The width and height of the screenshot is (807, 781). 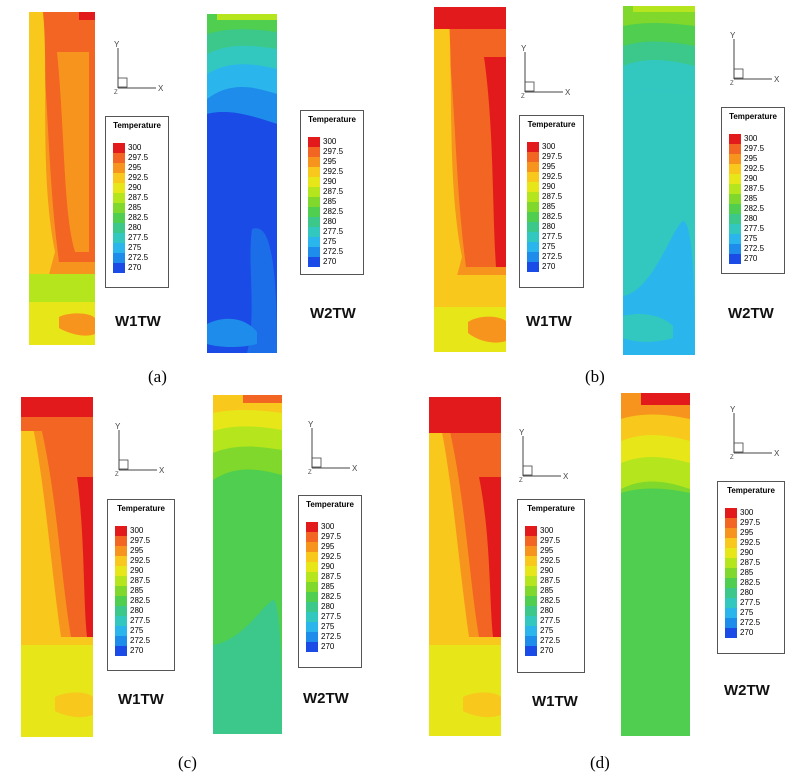 I want to click on axis-triad-c-w1: Y X Z, so click(x=140, y=450).